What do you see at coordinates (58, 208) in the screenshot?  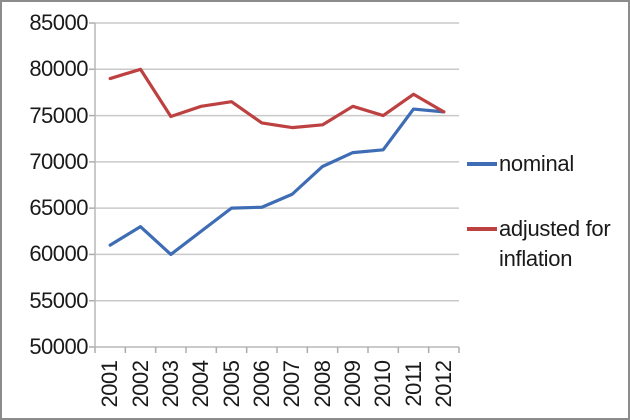 I see `y-axis-label: 65000` at bounding box center [58, 208].